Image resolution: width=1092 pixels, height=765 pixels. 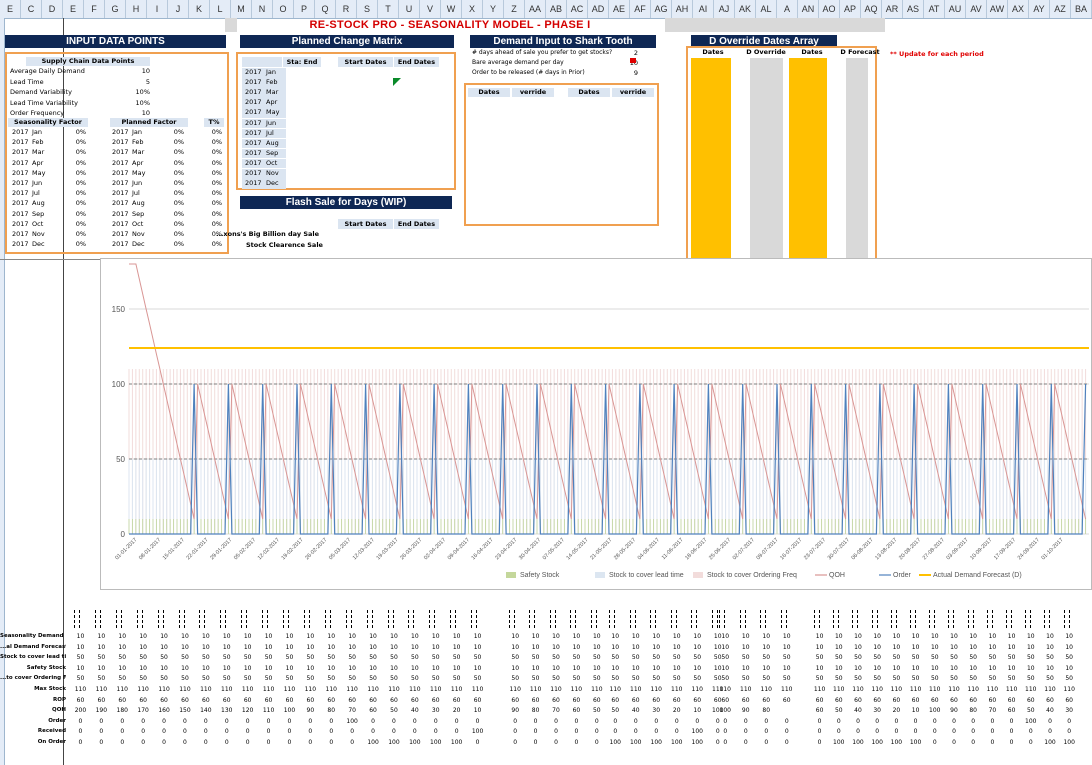 What do you see at coordinates (724, 9) in the screenshot?
I see `column-header-34: AJ` at bounding box center [724, 9].